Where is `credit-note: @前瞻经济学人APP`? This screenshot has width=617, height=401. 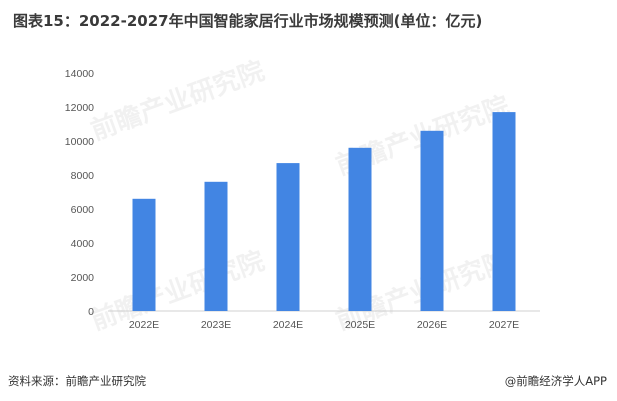 credit-note: @前瞻经济学人APP is located at coordinates (555, 381).